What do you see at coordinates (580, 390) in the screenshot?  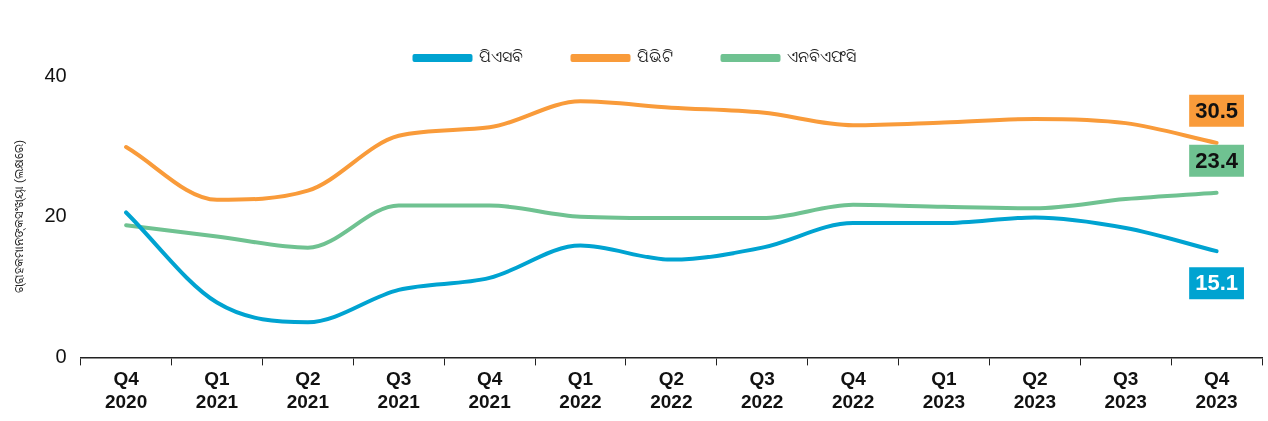 I see `x-tick-label: Q1 2022` at bounding box center [580, 390].